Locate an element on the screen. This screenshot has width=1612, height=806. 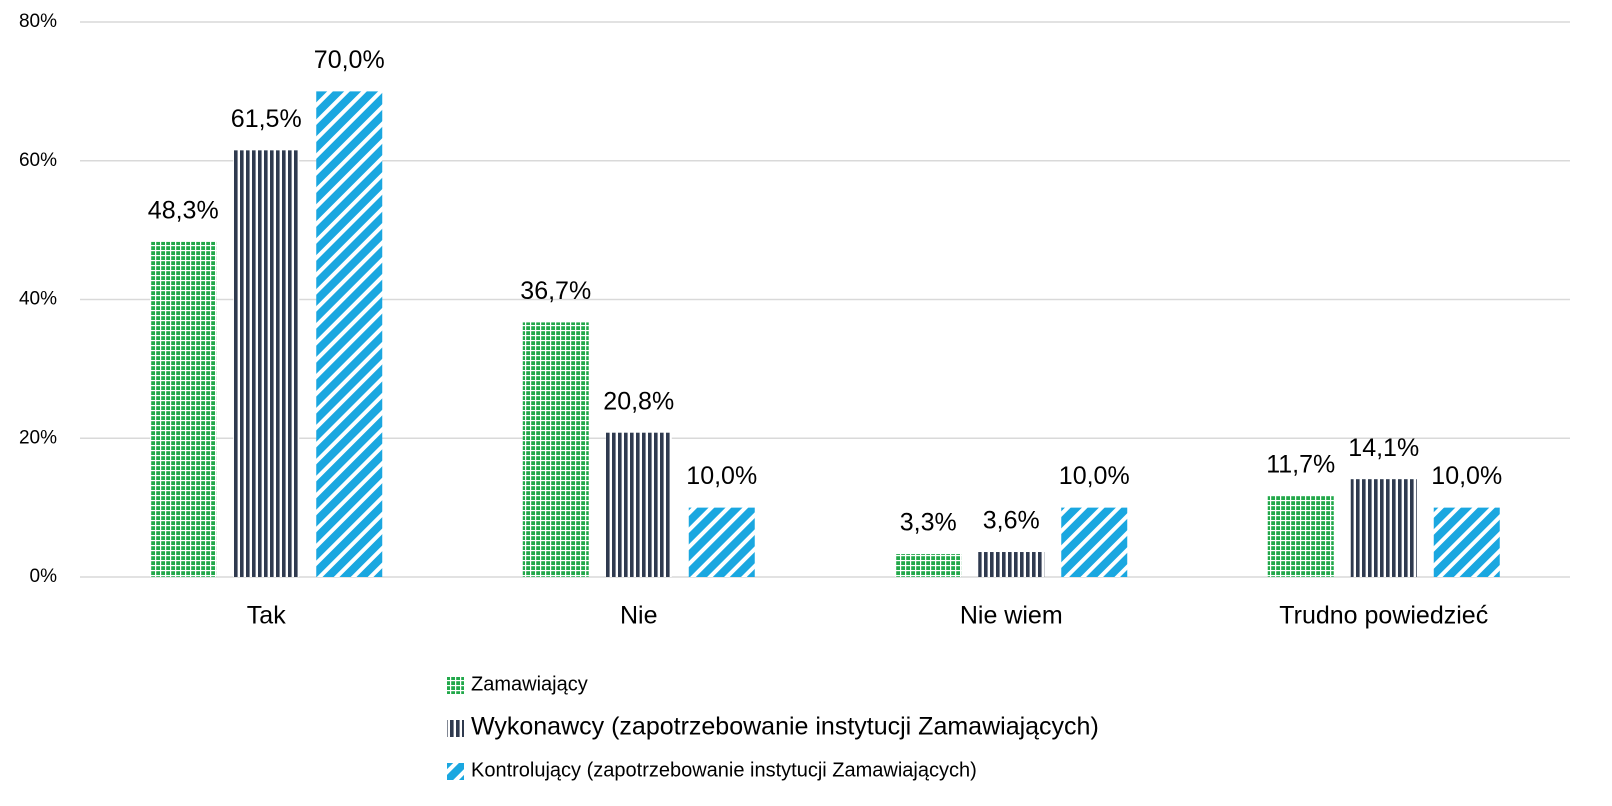
legend-label: Zamawiający is located at coordinates (529, 684).